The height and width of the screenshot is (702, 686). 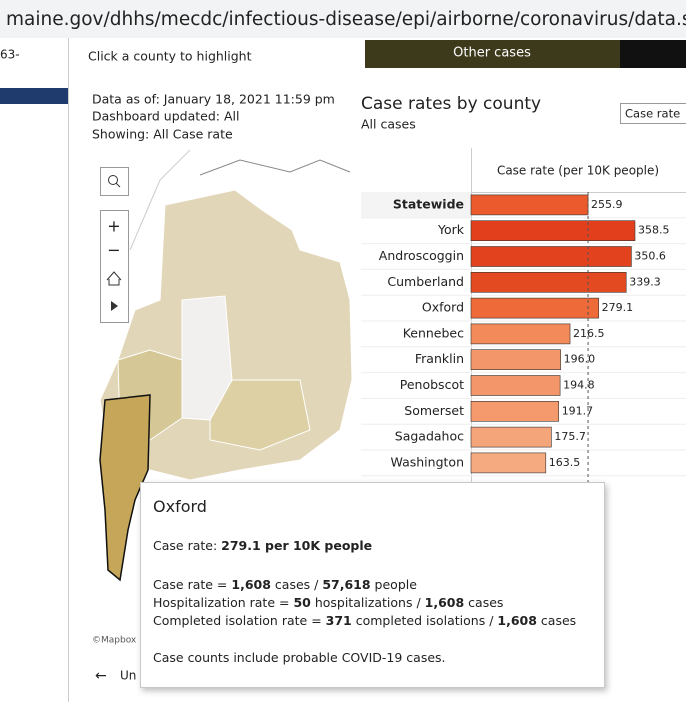 I want to click on home-button, so click(x=114, y=278).